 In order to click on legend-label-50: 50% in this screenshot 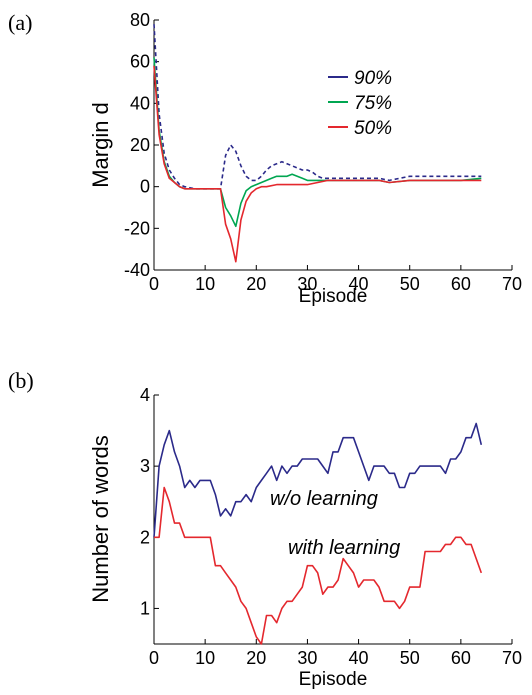, I will do `click(373, 128)`.